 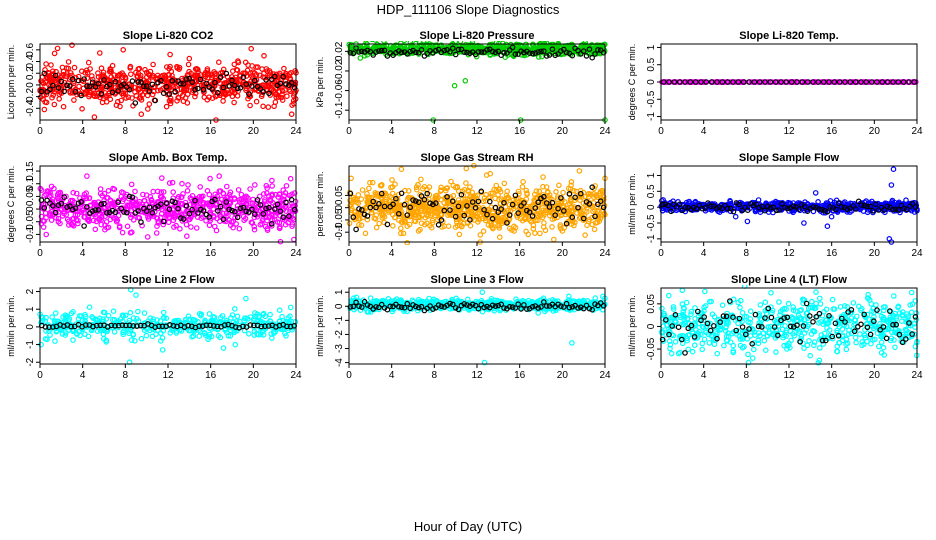 What do you see at coordinates (804, 223) in the screenshot?
I see `outlier-point` at bounding box center [804, 223].